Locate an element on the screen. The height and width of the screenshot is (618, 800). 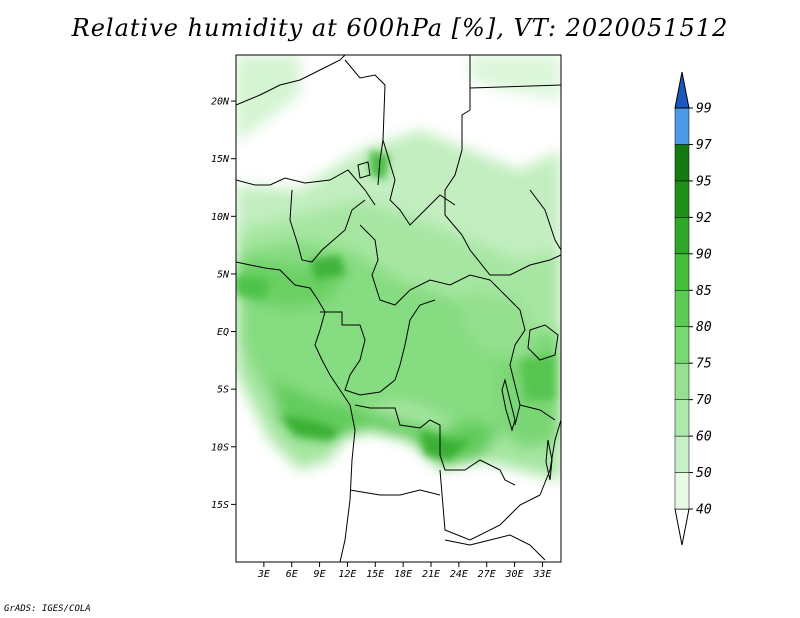
colorbar-label: 60 is located at coordinates (704, 437).